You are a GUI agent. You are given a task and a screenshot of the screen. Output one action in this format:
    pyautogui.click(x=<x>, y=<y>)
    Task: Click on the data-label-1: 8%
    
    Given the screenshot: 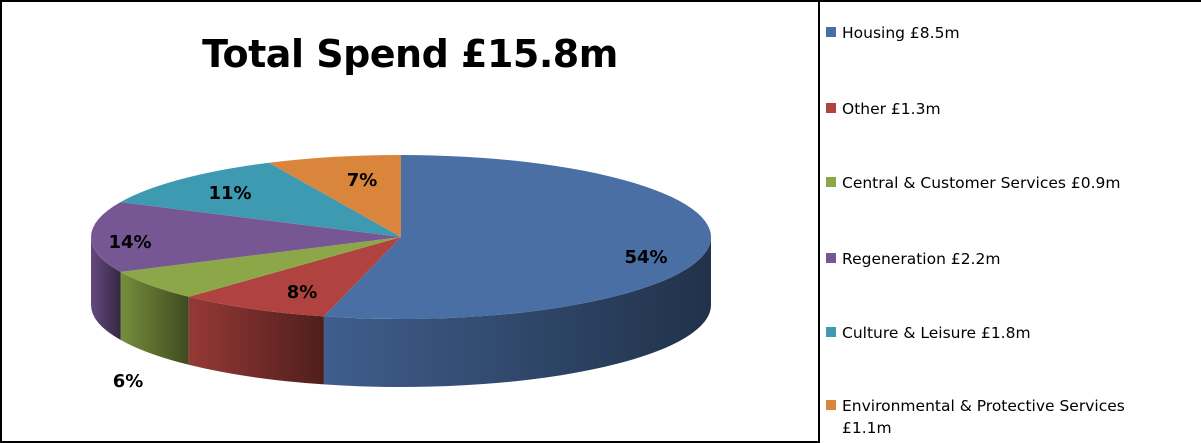 What is the action you would take?
    pyautogui.click(x=302, y=292)
    